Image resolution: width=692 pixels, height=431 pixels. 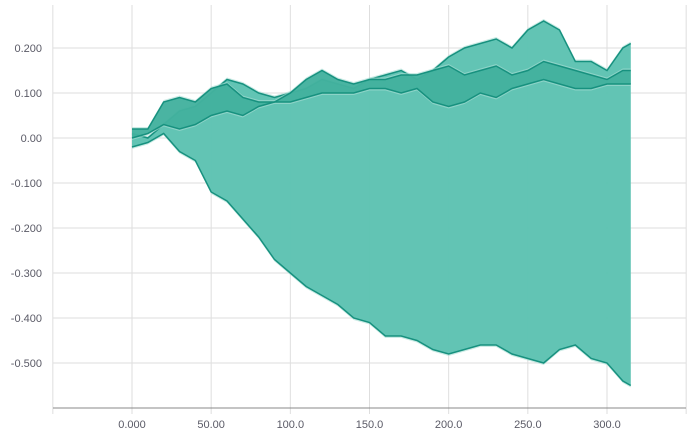 I want to click on y-tick-label: -0.500, so click(x=26, y=364).